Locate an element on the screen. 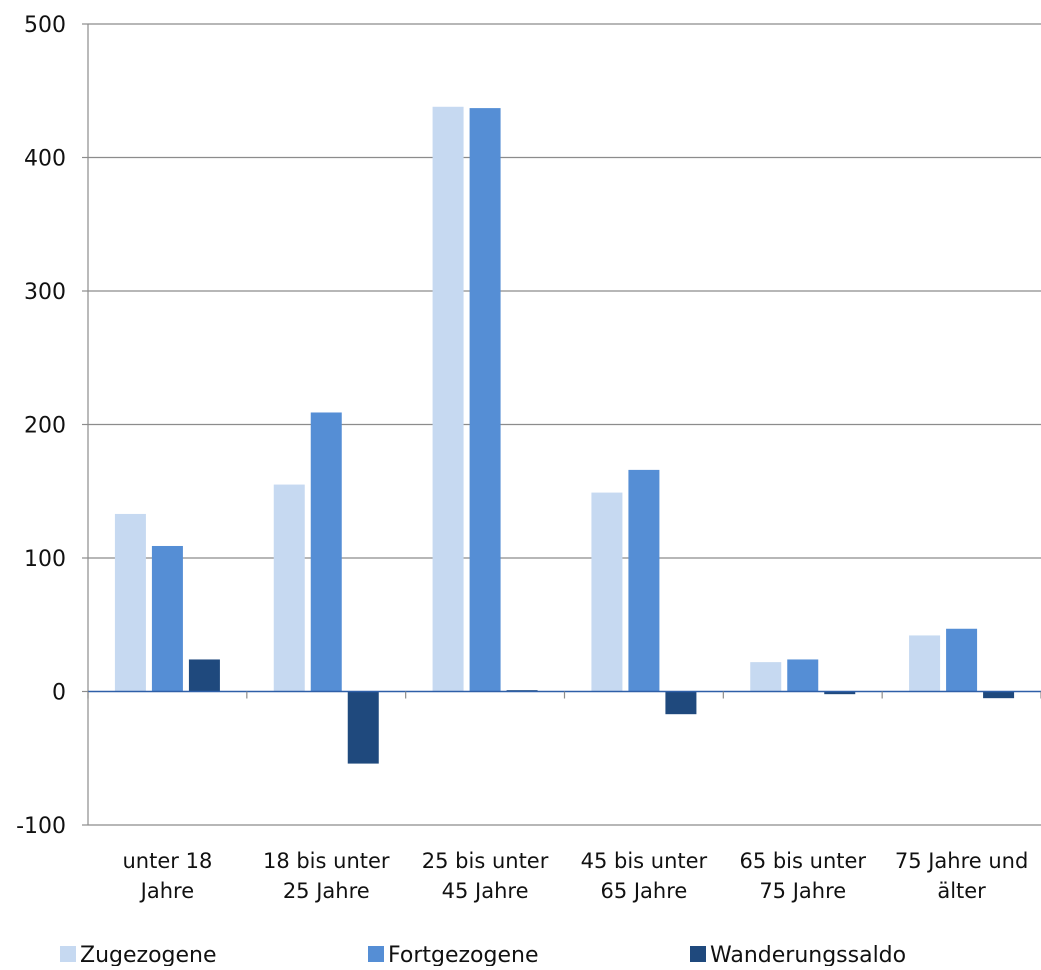  x-tick-label: Jahre is located at coordinates (166, 891).